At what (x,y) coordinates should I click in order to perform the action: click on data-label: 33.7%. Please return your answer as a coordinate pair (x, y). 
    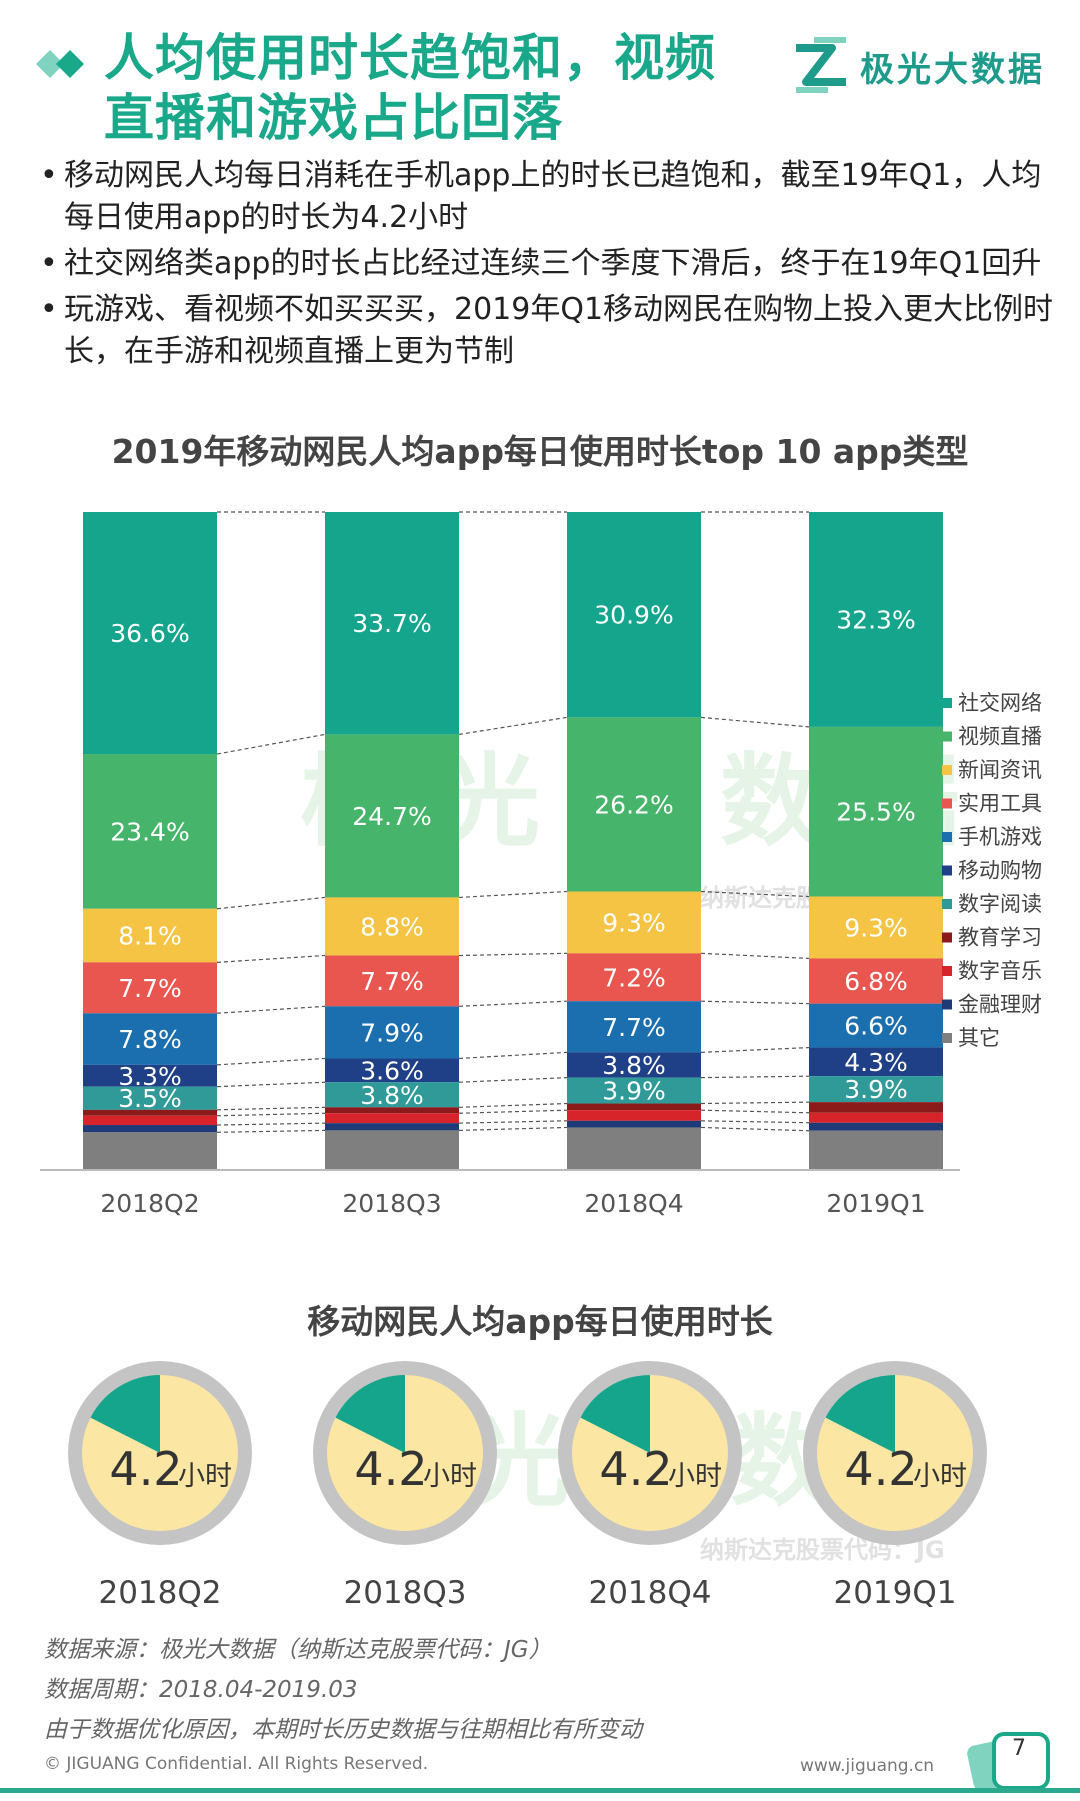
    Looking at the image, I should click on (391, 623).